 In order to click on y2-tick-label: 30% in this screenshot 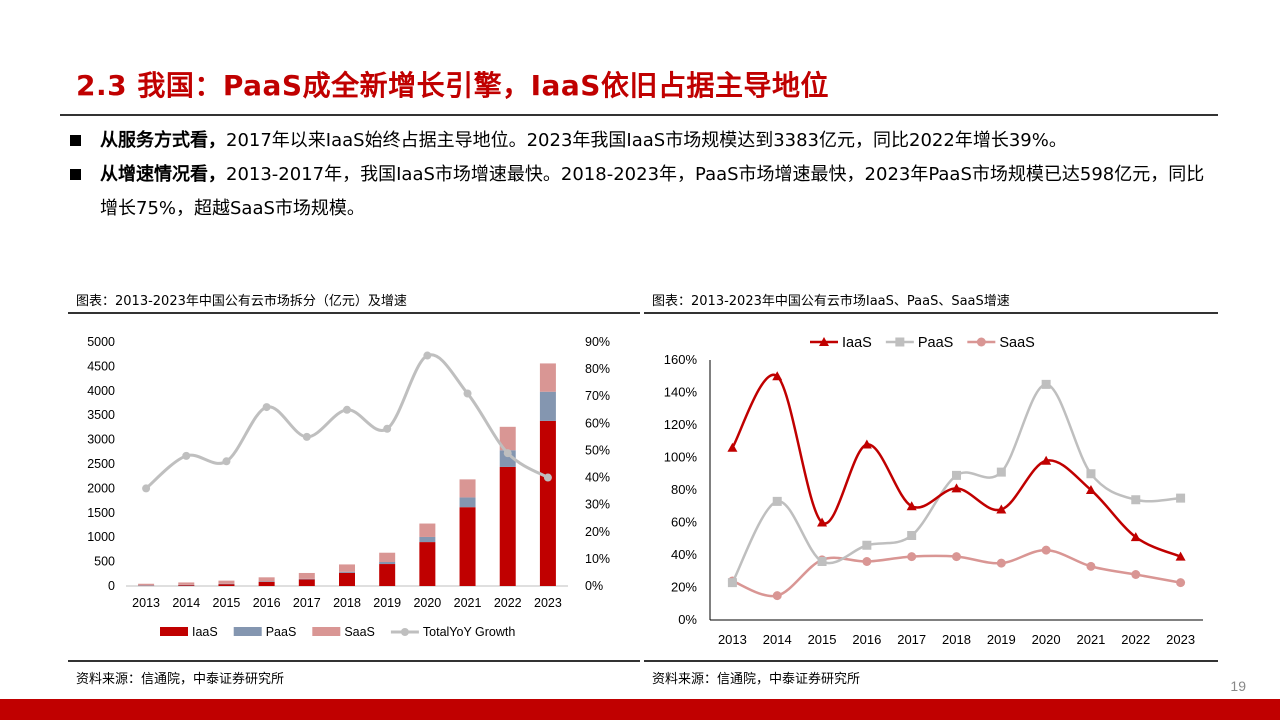, I will do `click(597, 505)`.